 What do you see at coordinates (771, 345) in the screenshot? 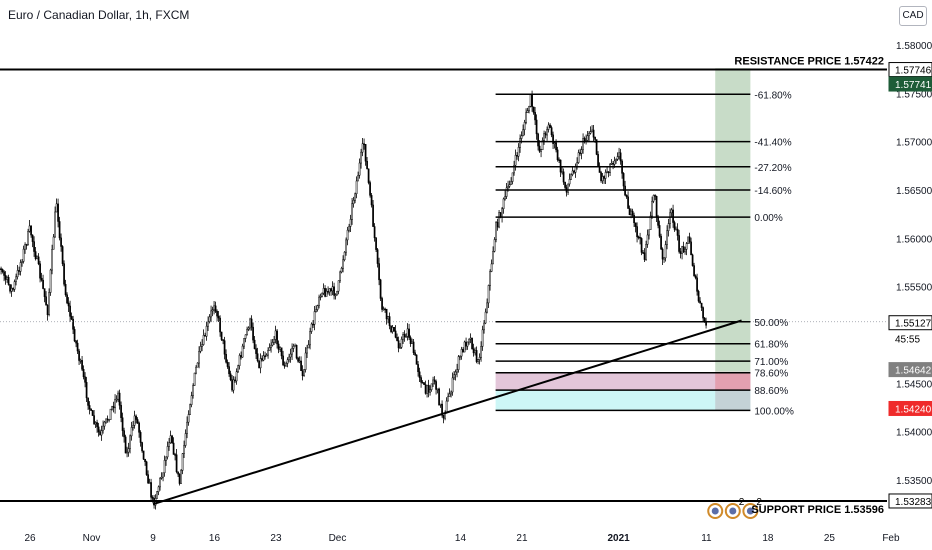
I see `fib-level-label: 61.80%` at bounding box center [771, 345].